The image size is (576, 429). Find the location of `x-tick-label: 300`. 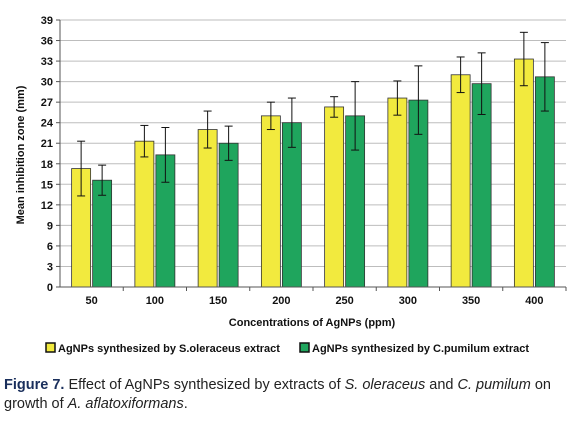

x-tick-label: 300 is located at coordinates (408, 301).